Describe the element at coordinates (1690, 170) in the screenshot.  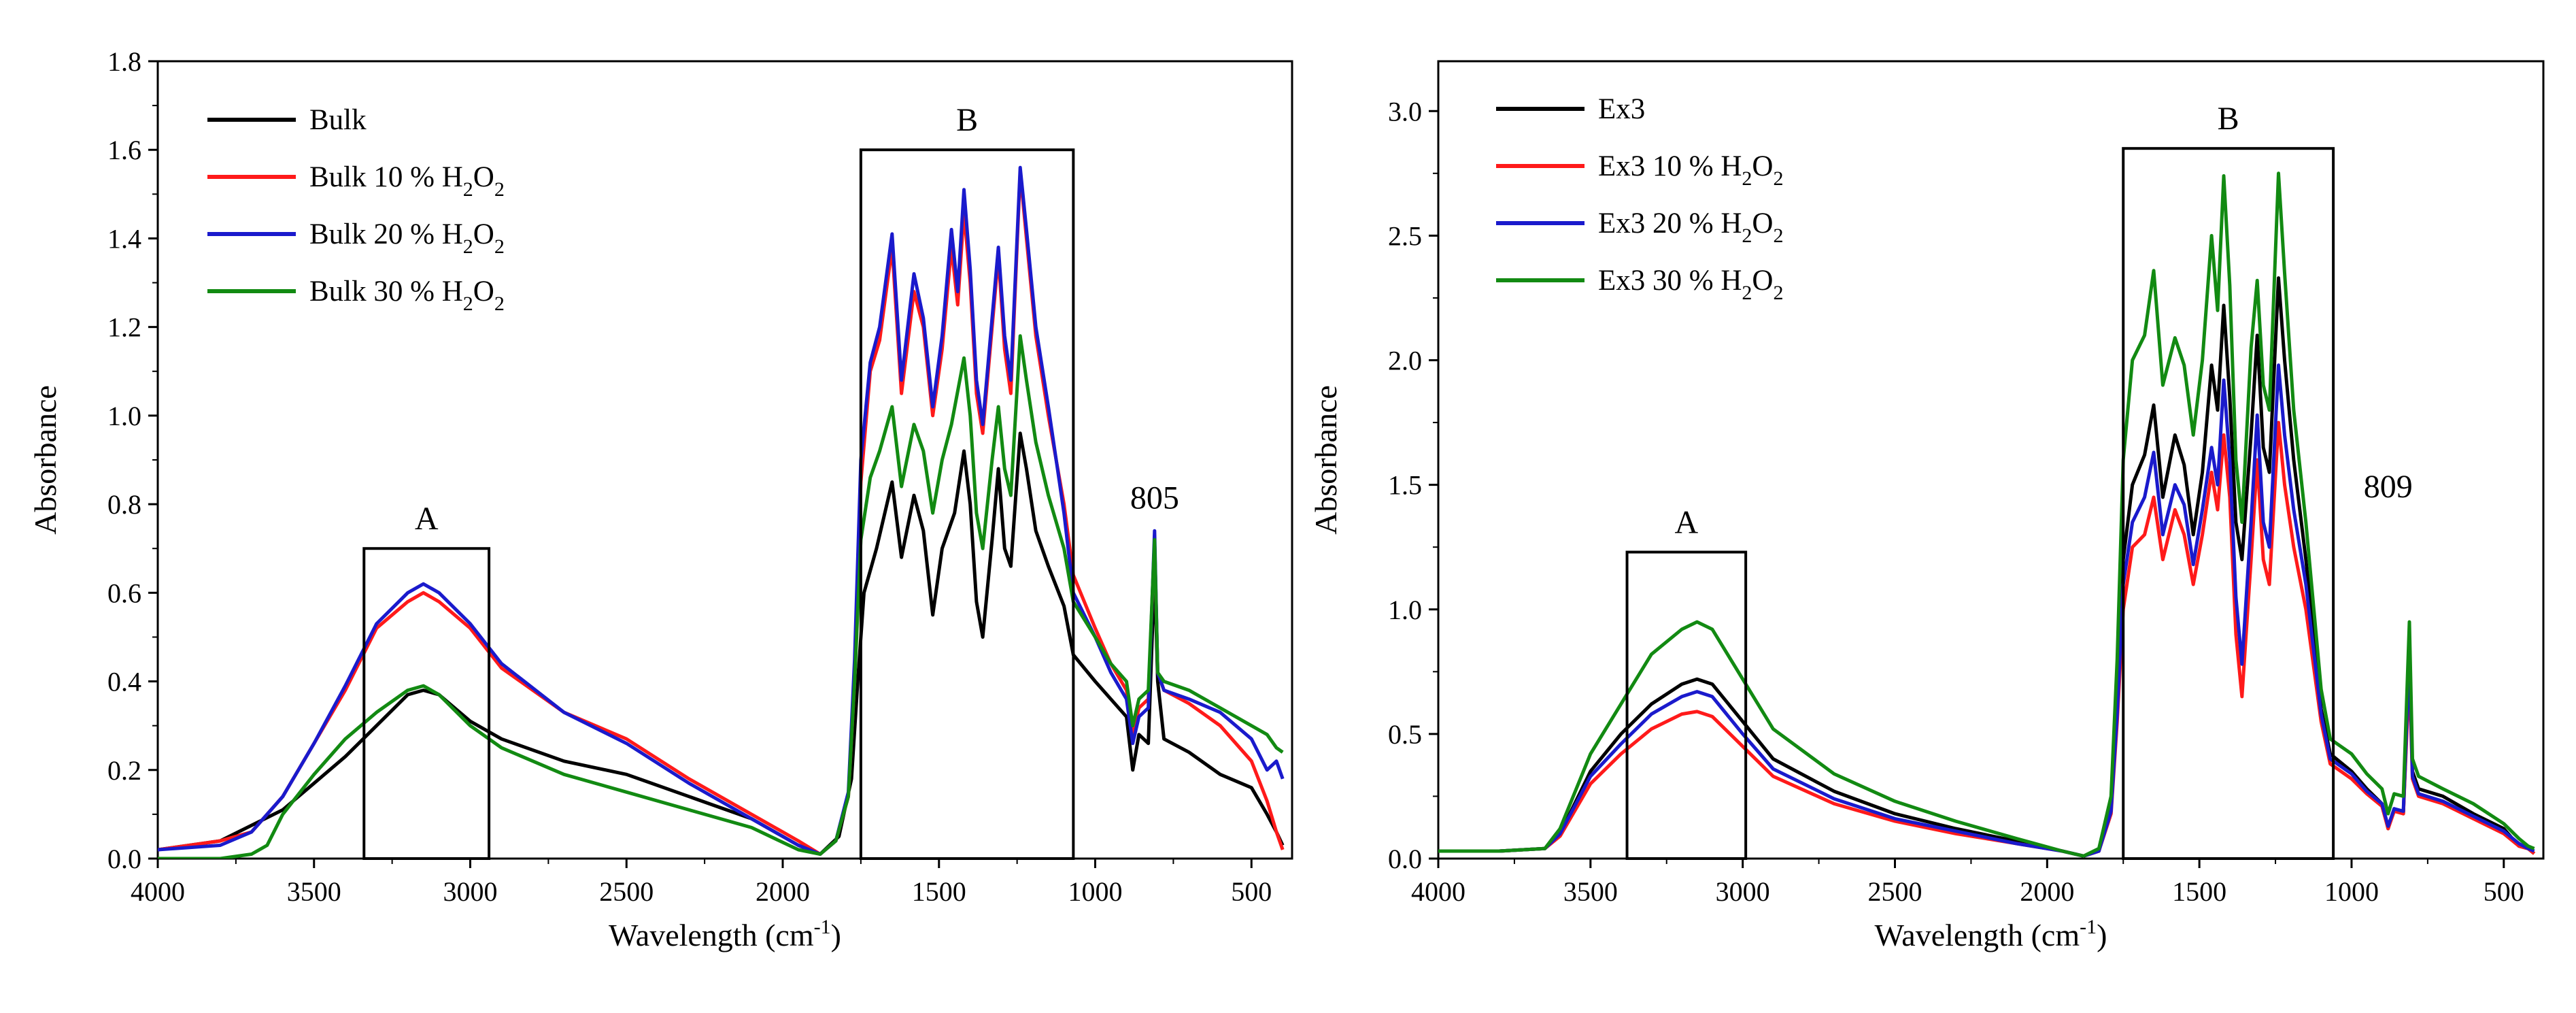
I see `legend-label-2: Ex3 10 % H2O2` at that location.